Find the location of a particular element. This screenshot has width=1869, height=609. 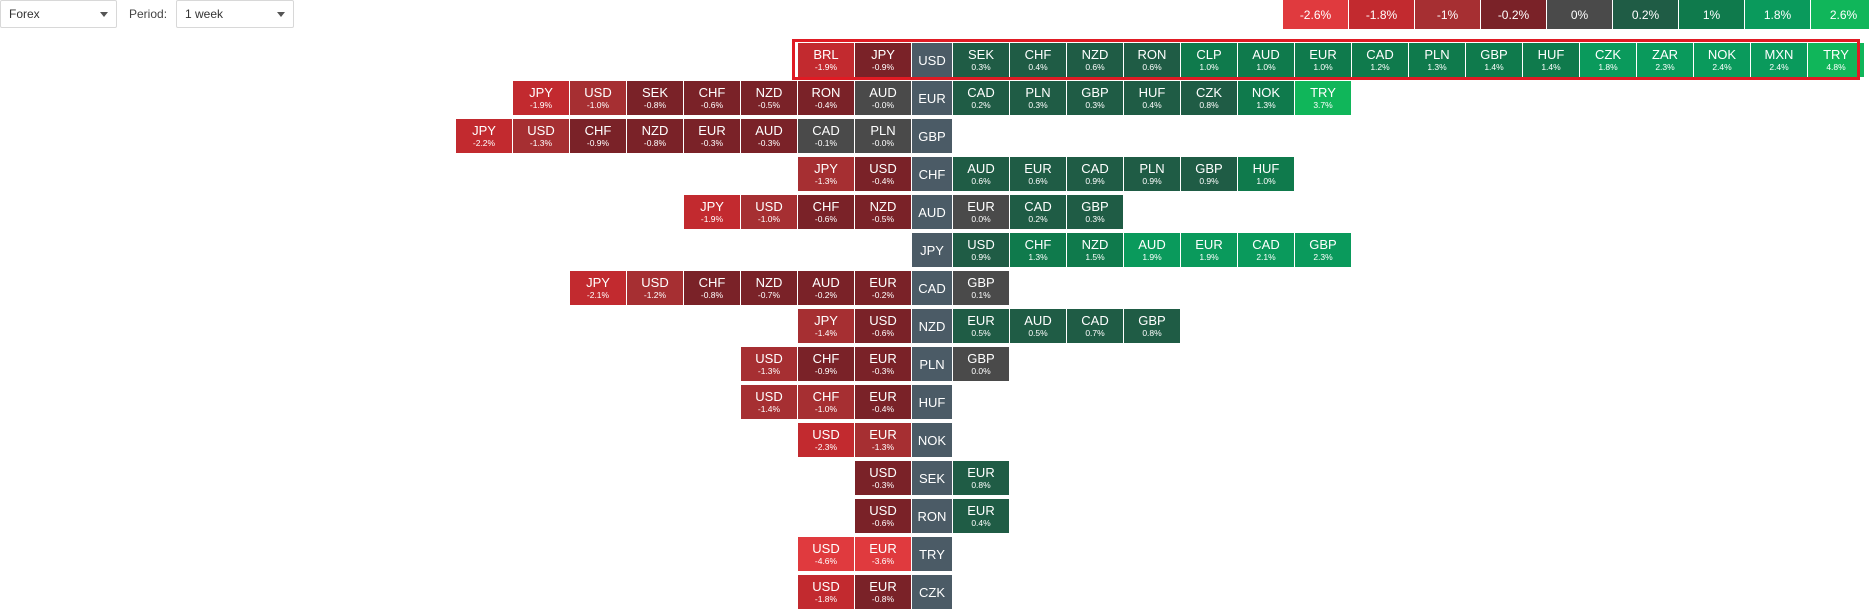

pair-cell: HUF 0.4% is located at coordinates (1152, 98).